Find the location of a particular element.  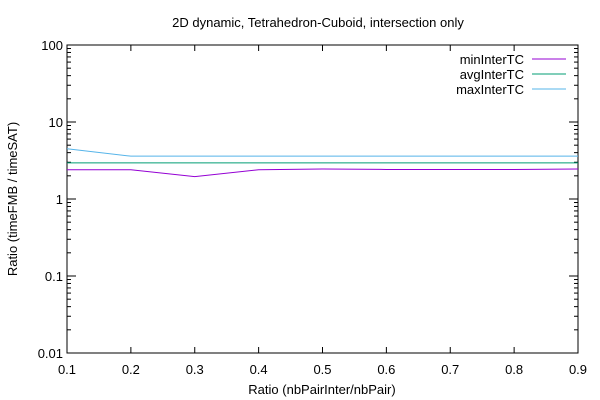

series-lines is located at coordinates (322, 163).